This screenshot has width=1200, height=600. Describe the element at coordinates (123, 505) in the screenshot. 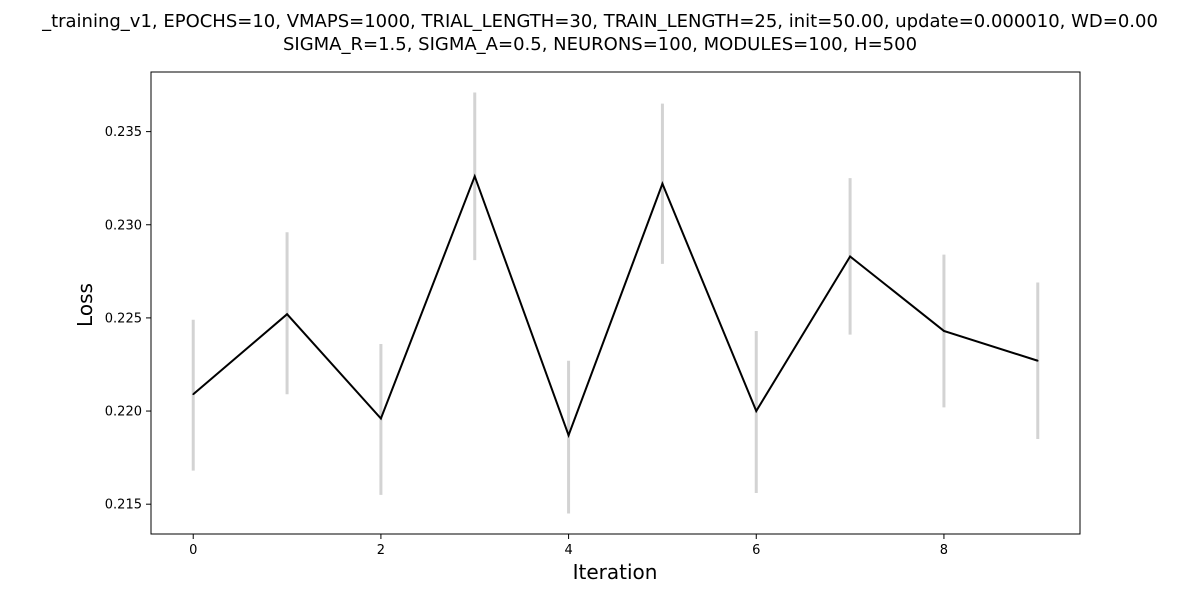

I see `y-tick-label: 0.215` at that location.